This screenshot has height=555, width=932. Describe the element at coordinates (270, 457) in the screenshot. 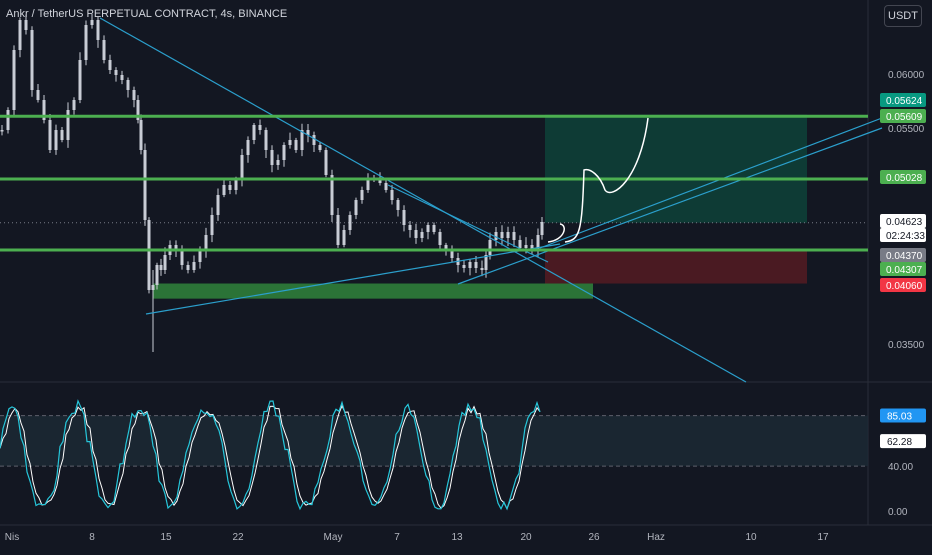

I see `oscillator-slow-line` at that location.